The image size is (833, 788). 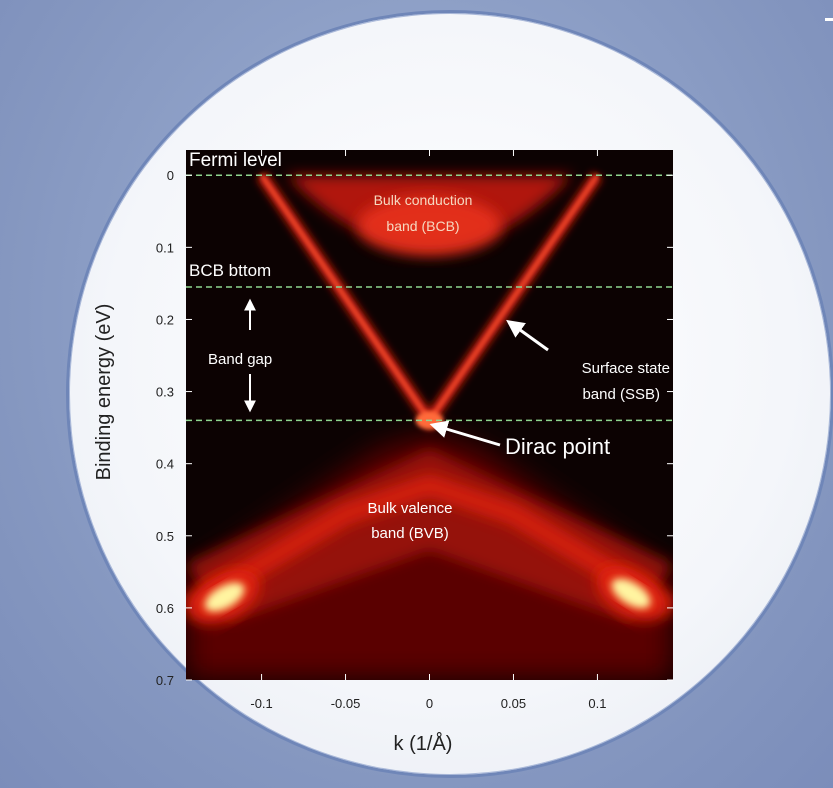 I want to click on bcb-core, so click(x=429, y=225).